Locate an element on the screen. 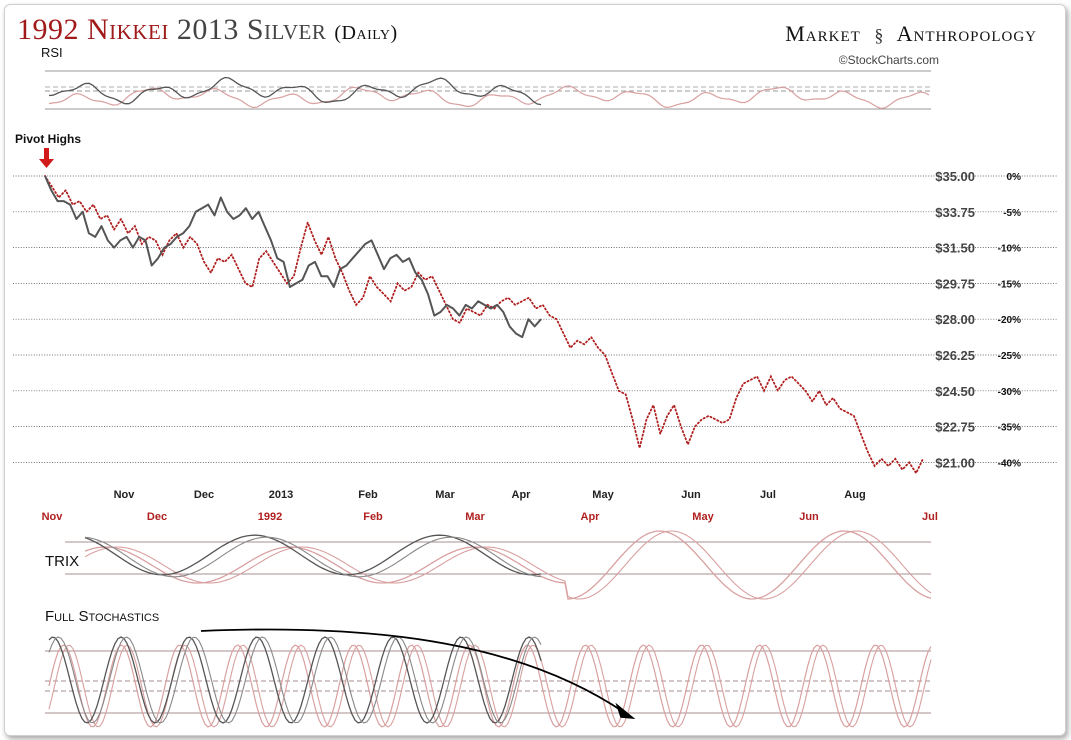 This screenshot has width=1071, height=740. price-tick-label: $35.00 is located at coordinates (955, 176).